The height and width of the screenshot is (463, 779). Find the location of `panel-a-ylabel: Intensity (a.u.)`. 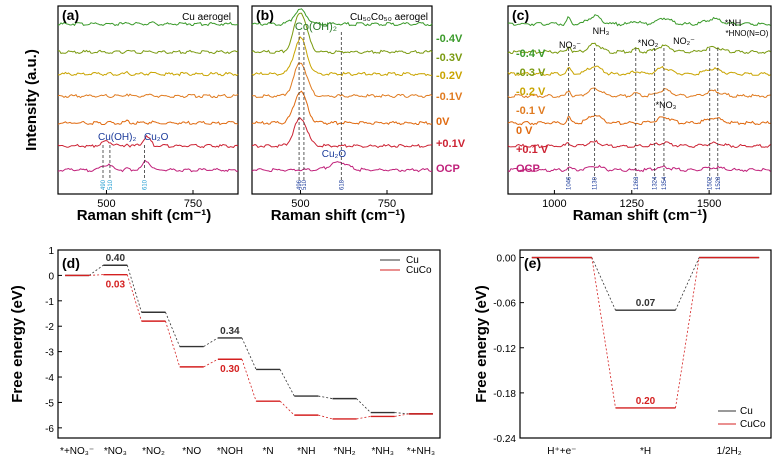

panel-a-ylabel: Intensity (a.u.) is located at coordinates (31, 100).